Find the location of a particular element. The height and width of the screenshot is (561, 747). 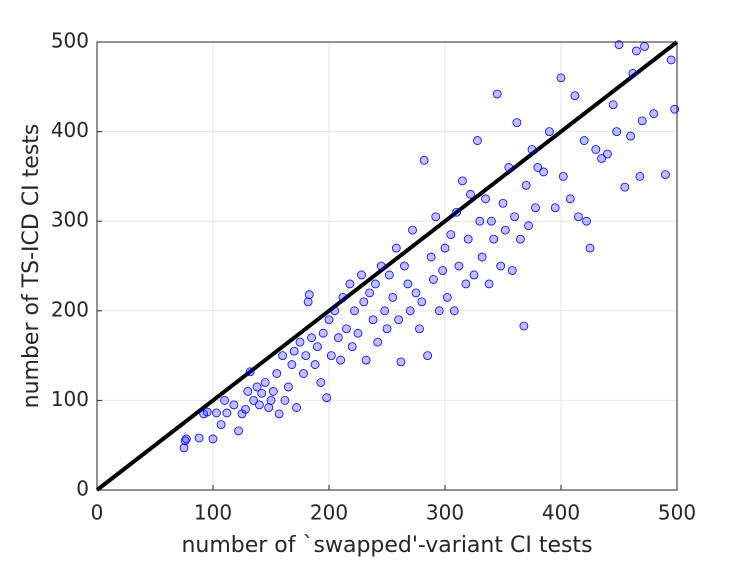

x-tick-label: 0 is located at coordinates (97, 513).